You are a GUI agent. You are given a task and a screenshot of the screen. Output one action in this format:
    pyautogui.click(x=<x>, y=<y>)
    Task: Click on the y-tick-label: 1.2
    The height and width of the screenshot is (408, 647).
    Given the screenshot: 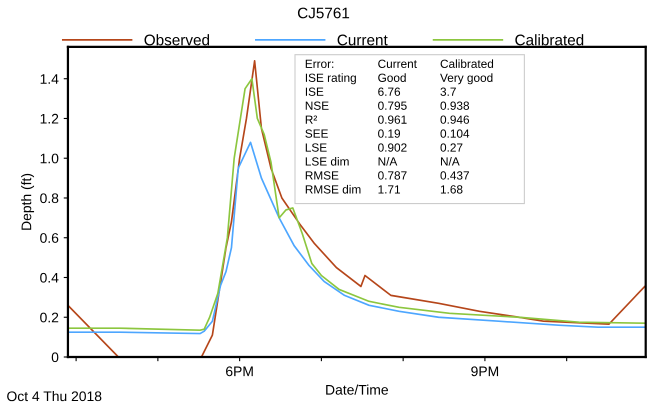 What is the action you would take?
    pyautogui.click(x=49, y=119)
    